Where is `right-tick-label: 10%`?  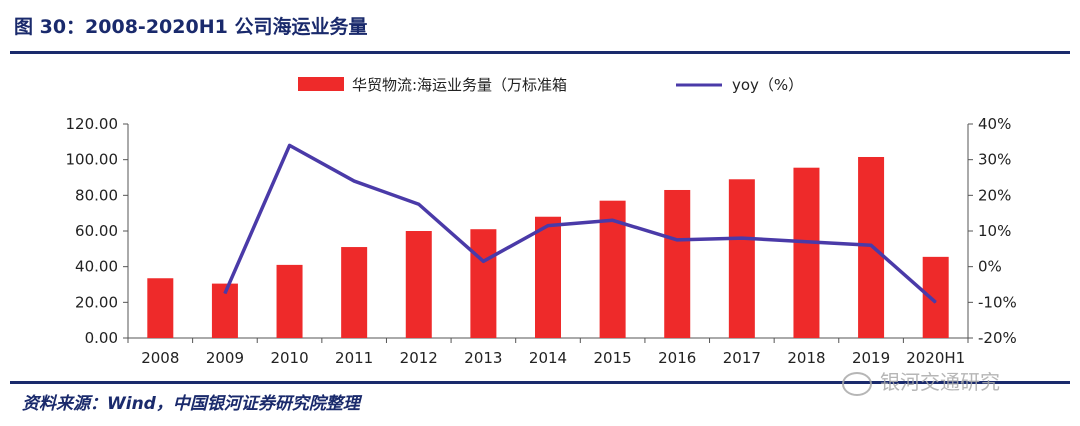
right-tick-label: 10% is located at coordinates (994, 231).